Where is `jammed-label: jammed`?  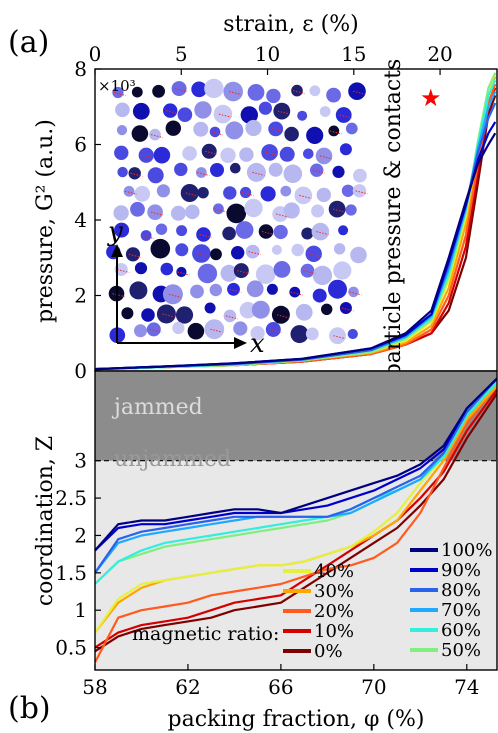 jammed-label: jammed is located at coordinates (157, 407).